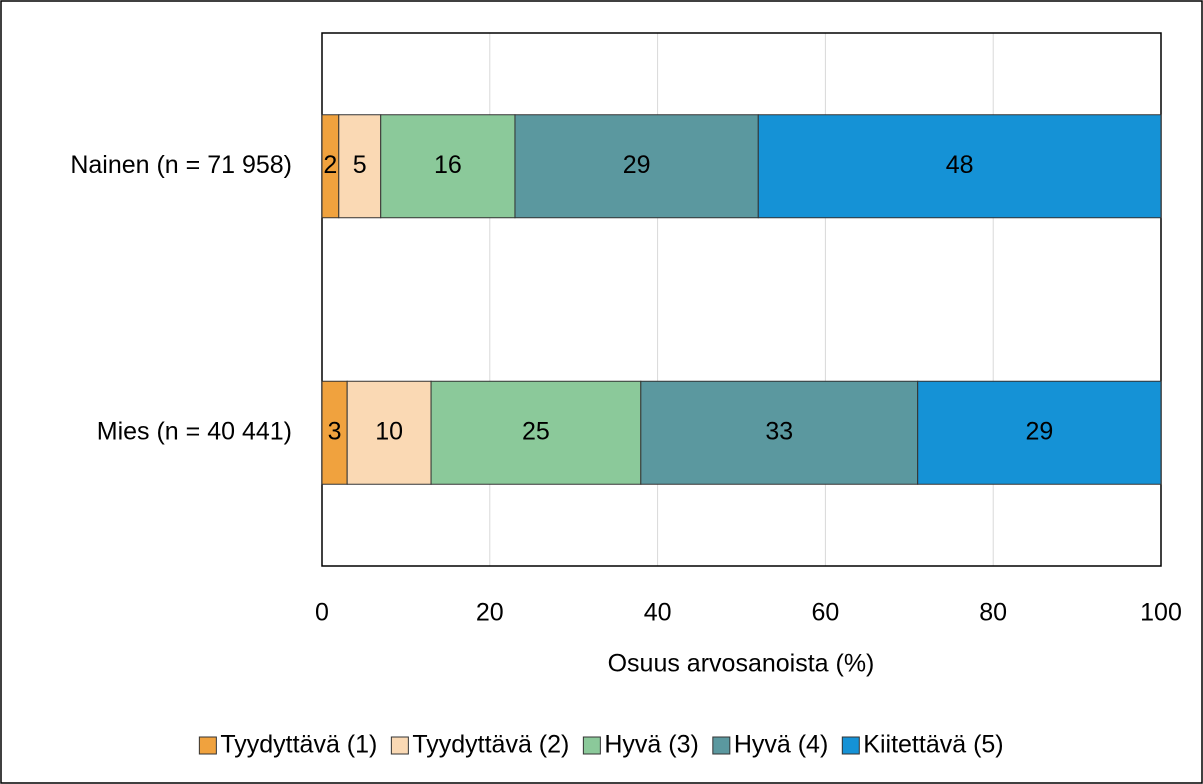 The image size is (1203, 784). I want to click on data-label: 2, so click(330, 165).